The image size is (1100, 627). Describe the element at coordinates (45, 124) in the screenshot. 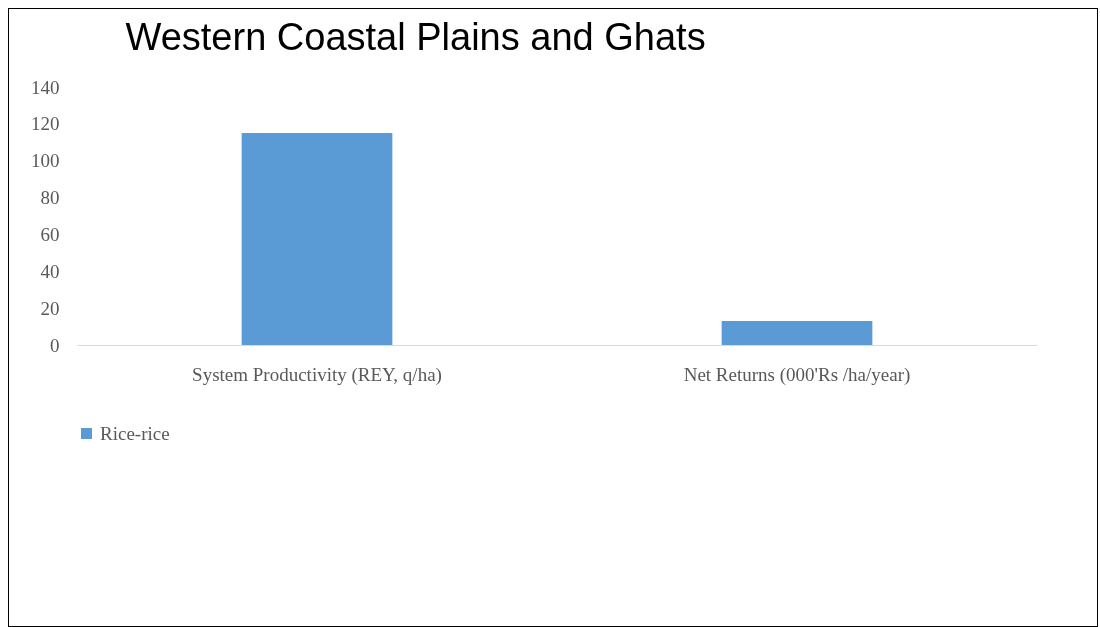

I see `y-tick-label: 120` at that location.